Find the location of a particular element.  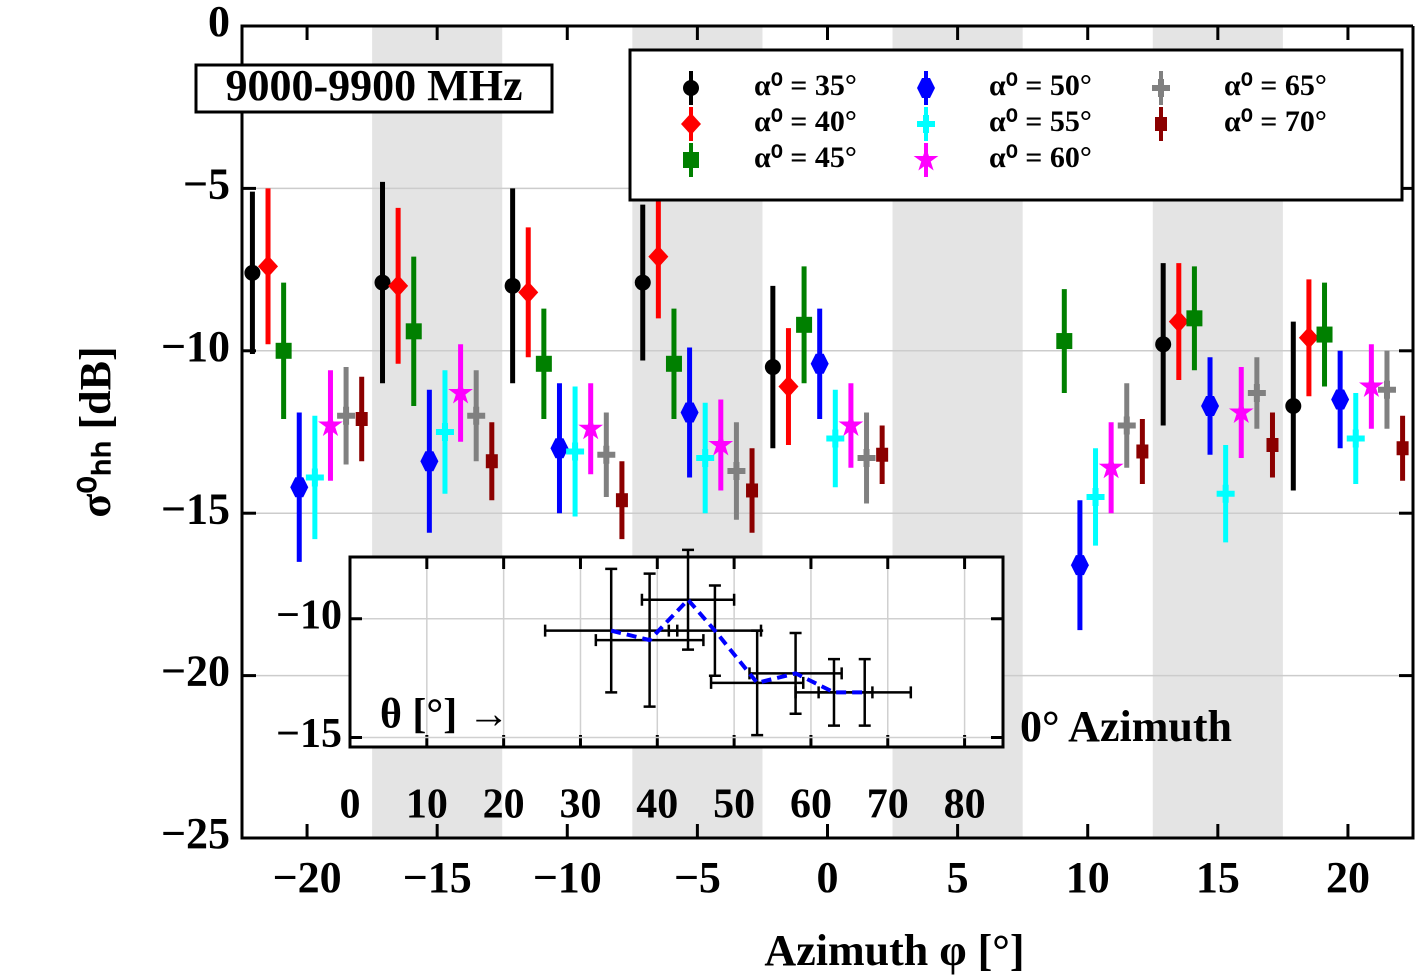

x-tick-label: −5 is located at coordinates (697, 877).